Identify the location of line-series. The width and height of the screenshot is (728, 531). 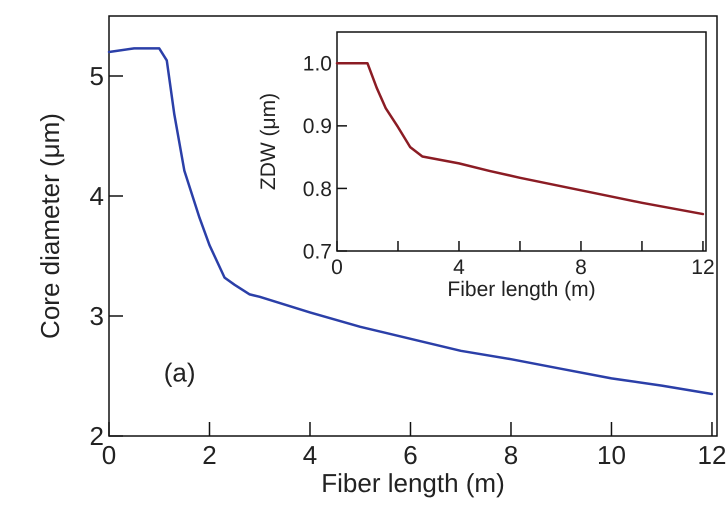
(520, 139).